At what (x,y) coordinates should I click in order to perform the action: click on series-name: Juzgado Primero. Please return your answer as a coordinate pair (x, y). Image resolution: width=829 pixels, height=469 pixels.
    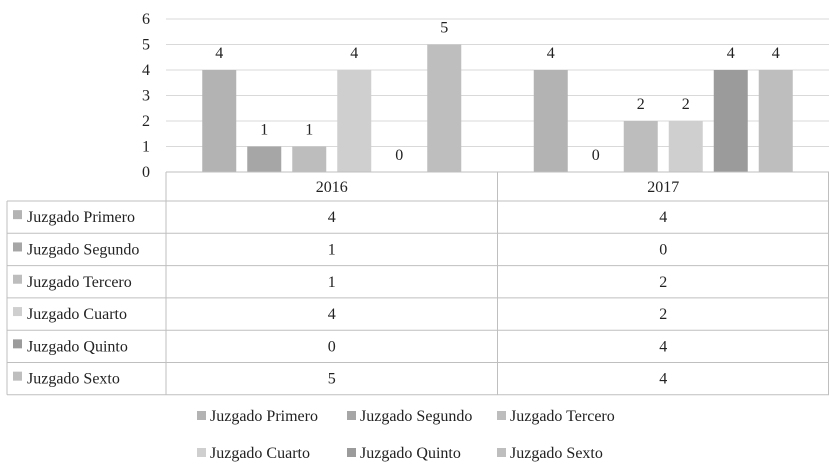
    Looking at the image, I should click on (81, 217).